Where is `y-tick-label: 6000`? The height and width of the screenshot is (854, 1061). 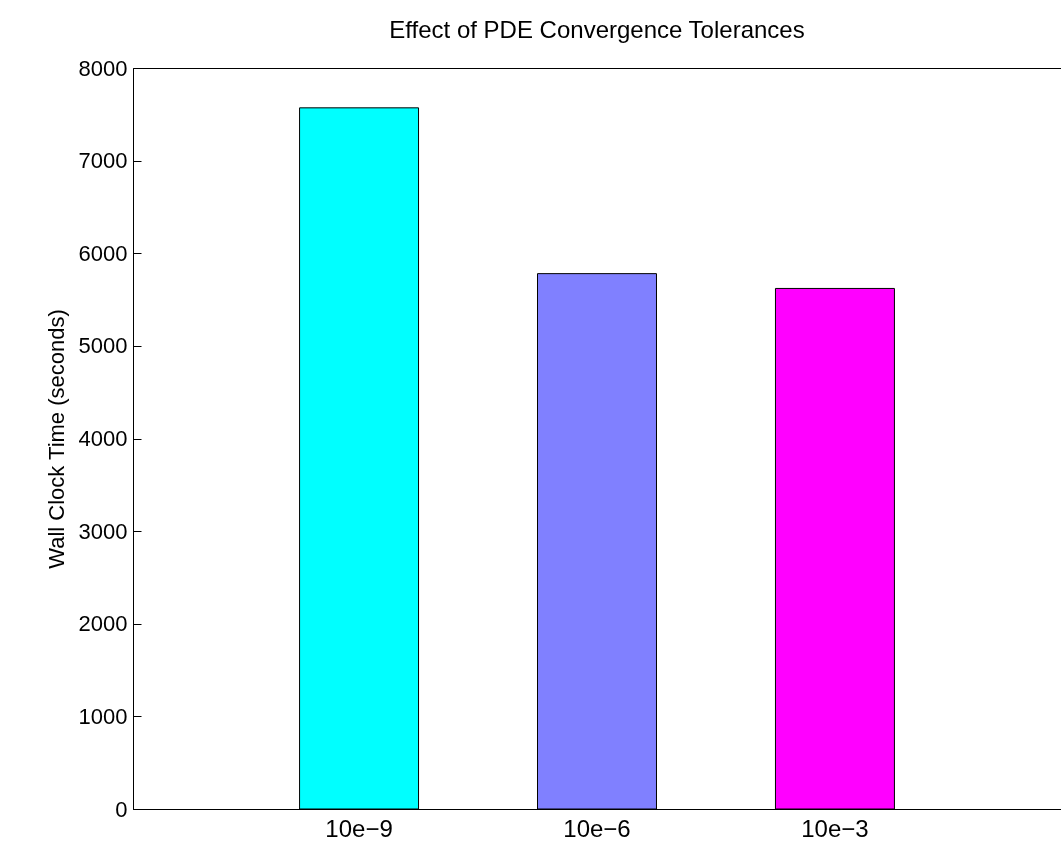
y-tick-label: 6000 is located at coordinates (103, 253).